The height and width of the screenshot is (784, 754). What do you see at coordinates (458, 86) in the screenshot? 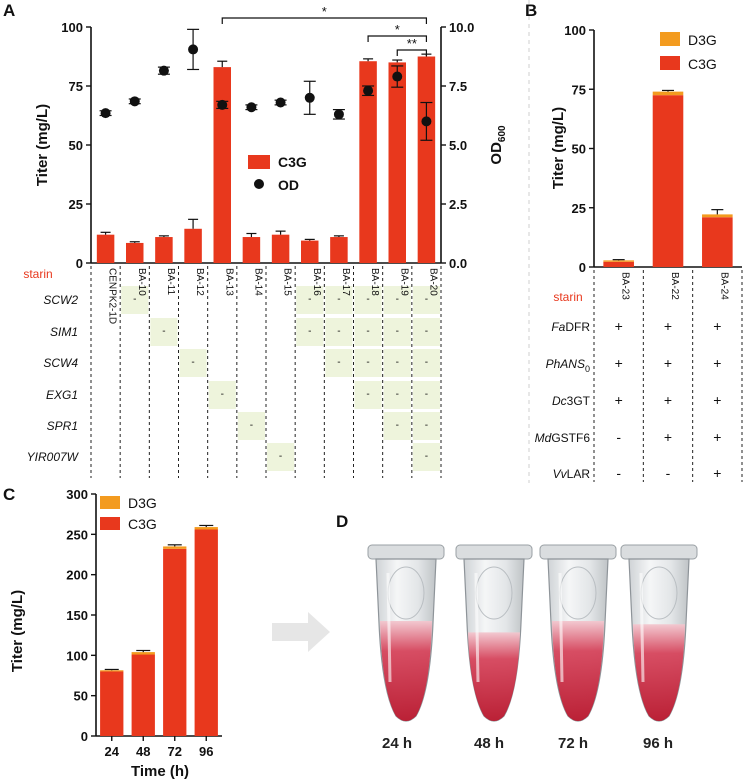
I see `panel-a-ytick-right-label: 7.5` at bounding box center [458, 86].